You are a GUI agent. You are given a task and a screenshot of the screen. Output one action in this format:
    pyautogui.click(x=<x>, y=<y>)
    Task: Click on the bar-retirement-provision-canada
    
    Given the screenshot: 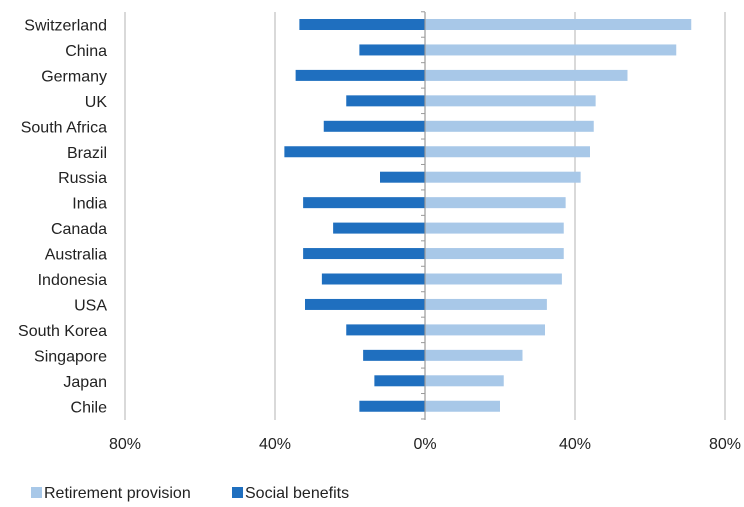 What is the action you would take?
    pyautogui.click(x=494, y=228)
    